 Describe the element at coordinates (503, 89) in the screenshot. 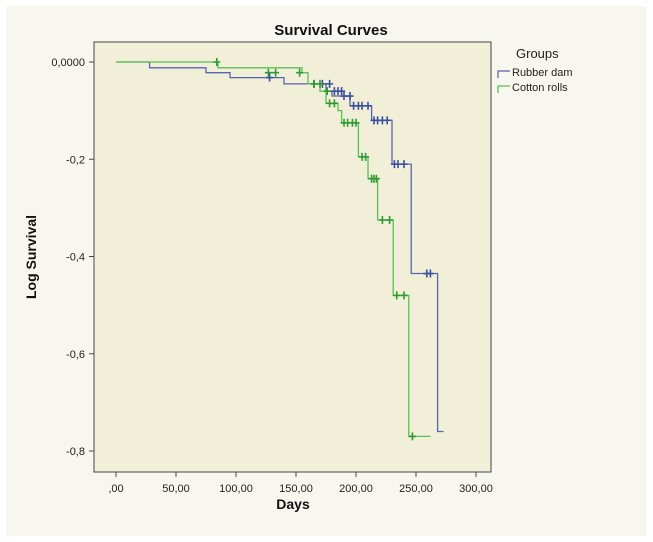

I see `cotton-rolls-legend-swatch` at that location.